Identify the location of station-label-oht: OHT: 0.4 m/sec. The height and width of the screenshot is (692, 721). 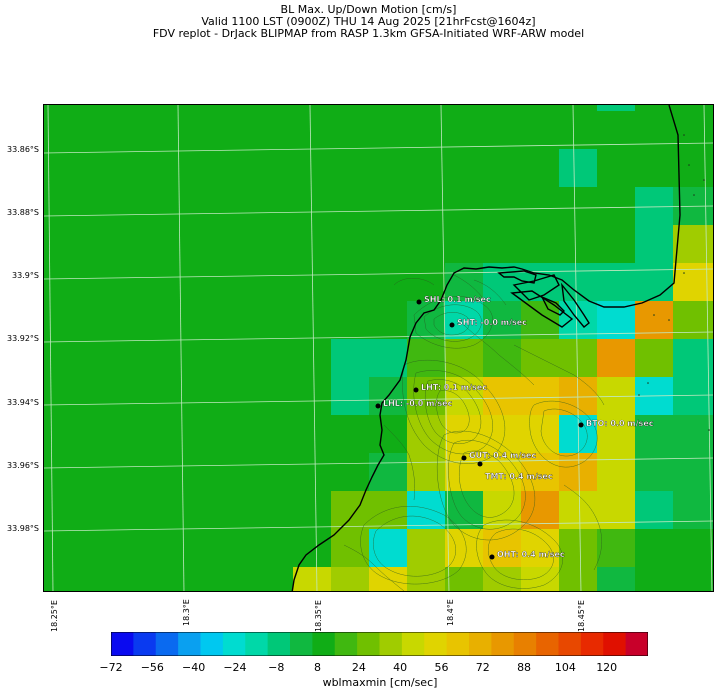
(531, 554).